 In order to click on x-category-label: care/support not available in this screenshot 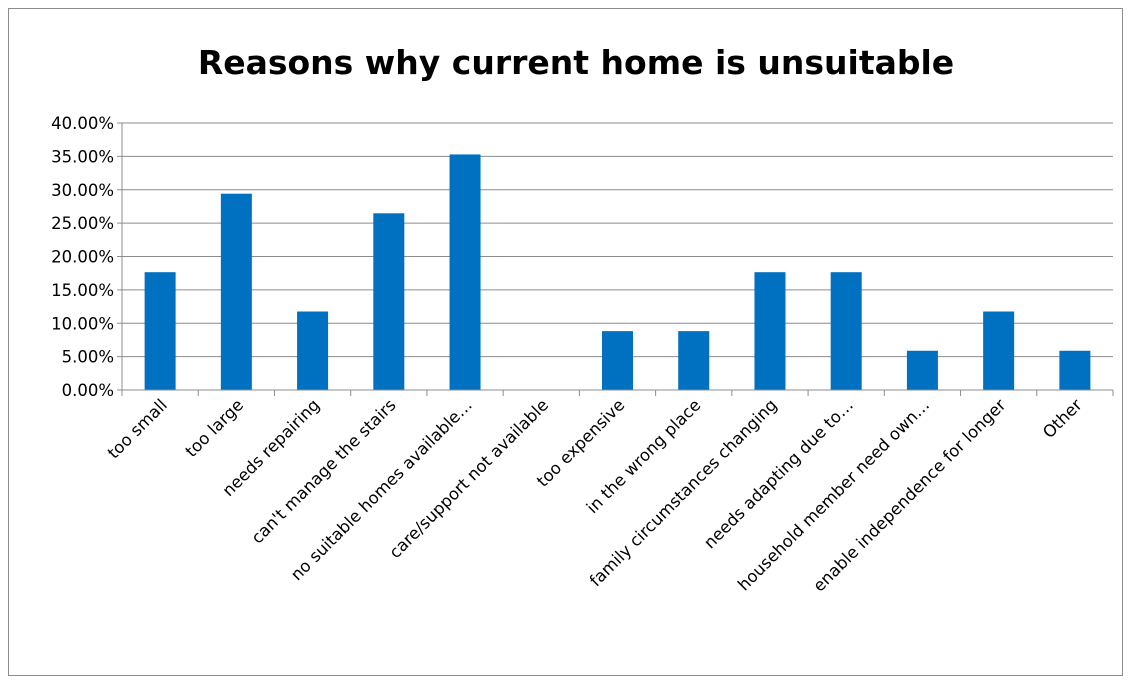, I will do `click(468, 478)`.